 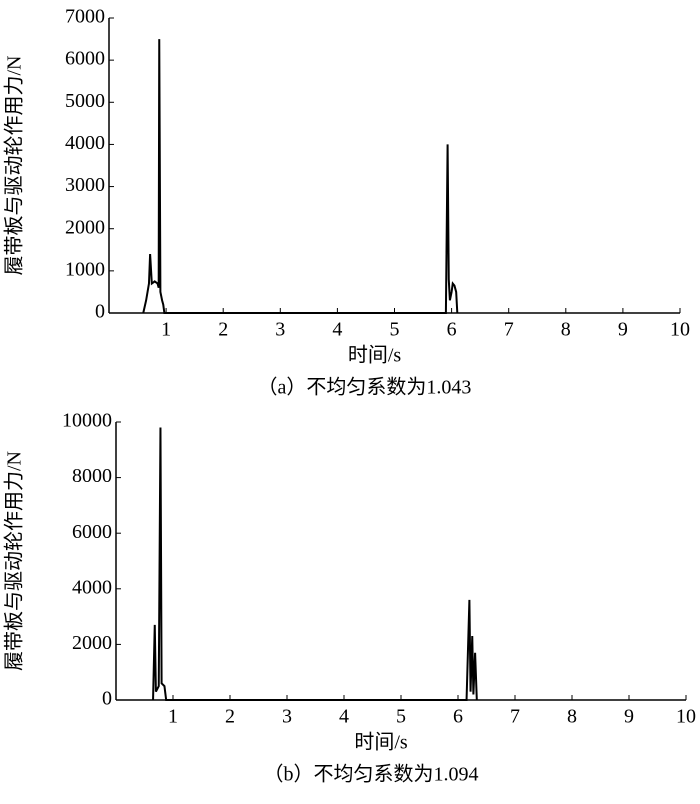 I want to click on y-tick-label: 5000, so click(x=85, y=101).